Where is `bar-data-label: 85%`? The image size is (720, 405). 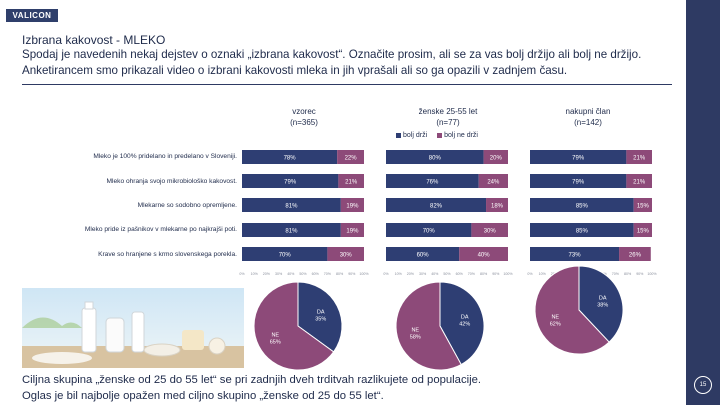
bar-data-label: 85% is located at coordinates (582, 231).